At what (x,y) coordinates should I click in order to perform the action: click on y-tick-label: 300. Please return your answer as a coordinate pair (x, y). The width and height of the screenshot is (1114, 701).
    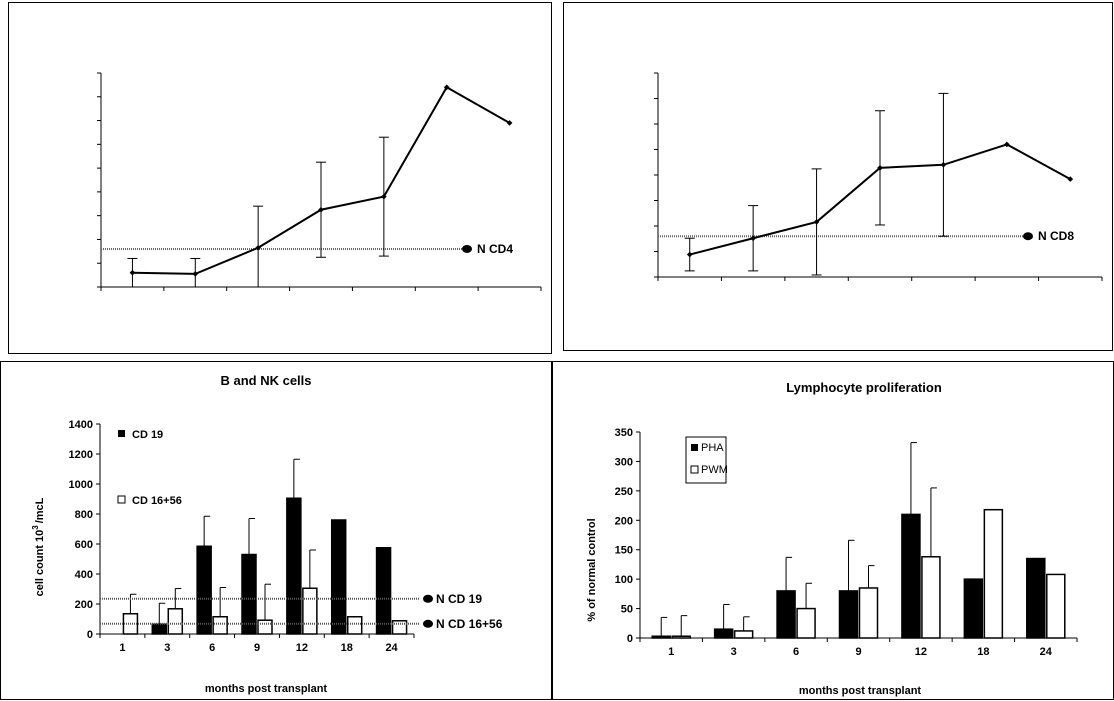
    Looking at the image, I should click on (624, 462).